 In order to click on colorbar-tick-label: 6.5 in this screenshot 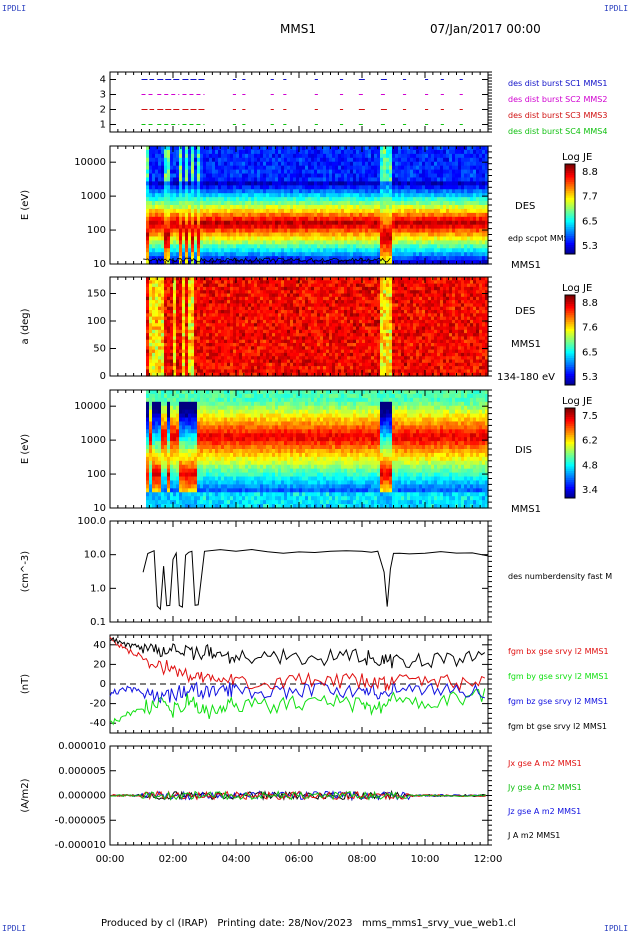, I will do `click(590, 221)`.